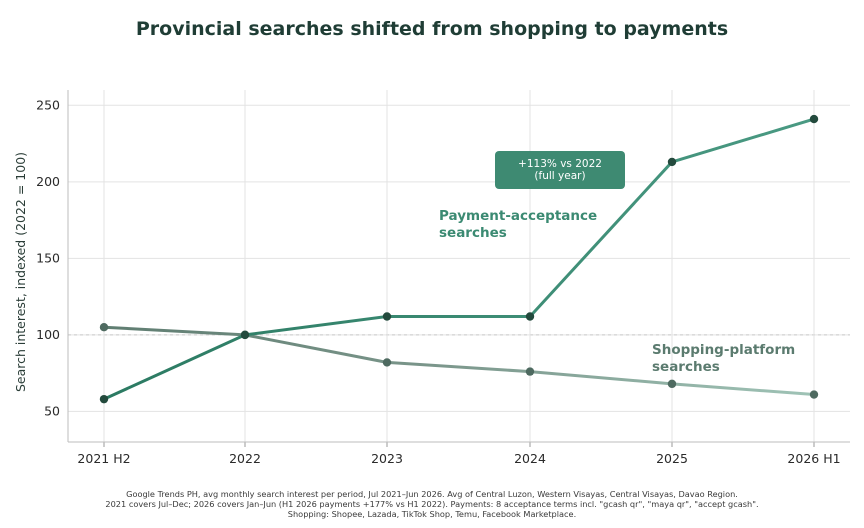 The image size is (864, 528). I want to click on x-tick-label: 2023, so click(387, 458).